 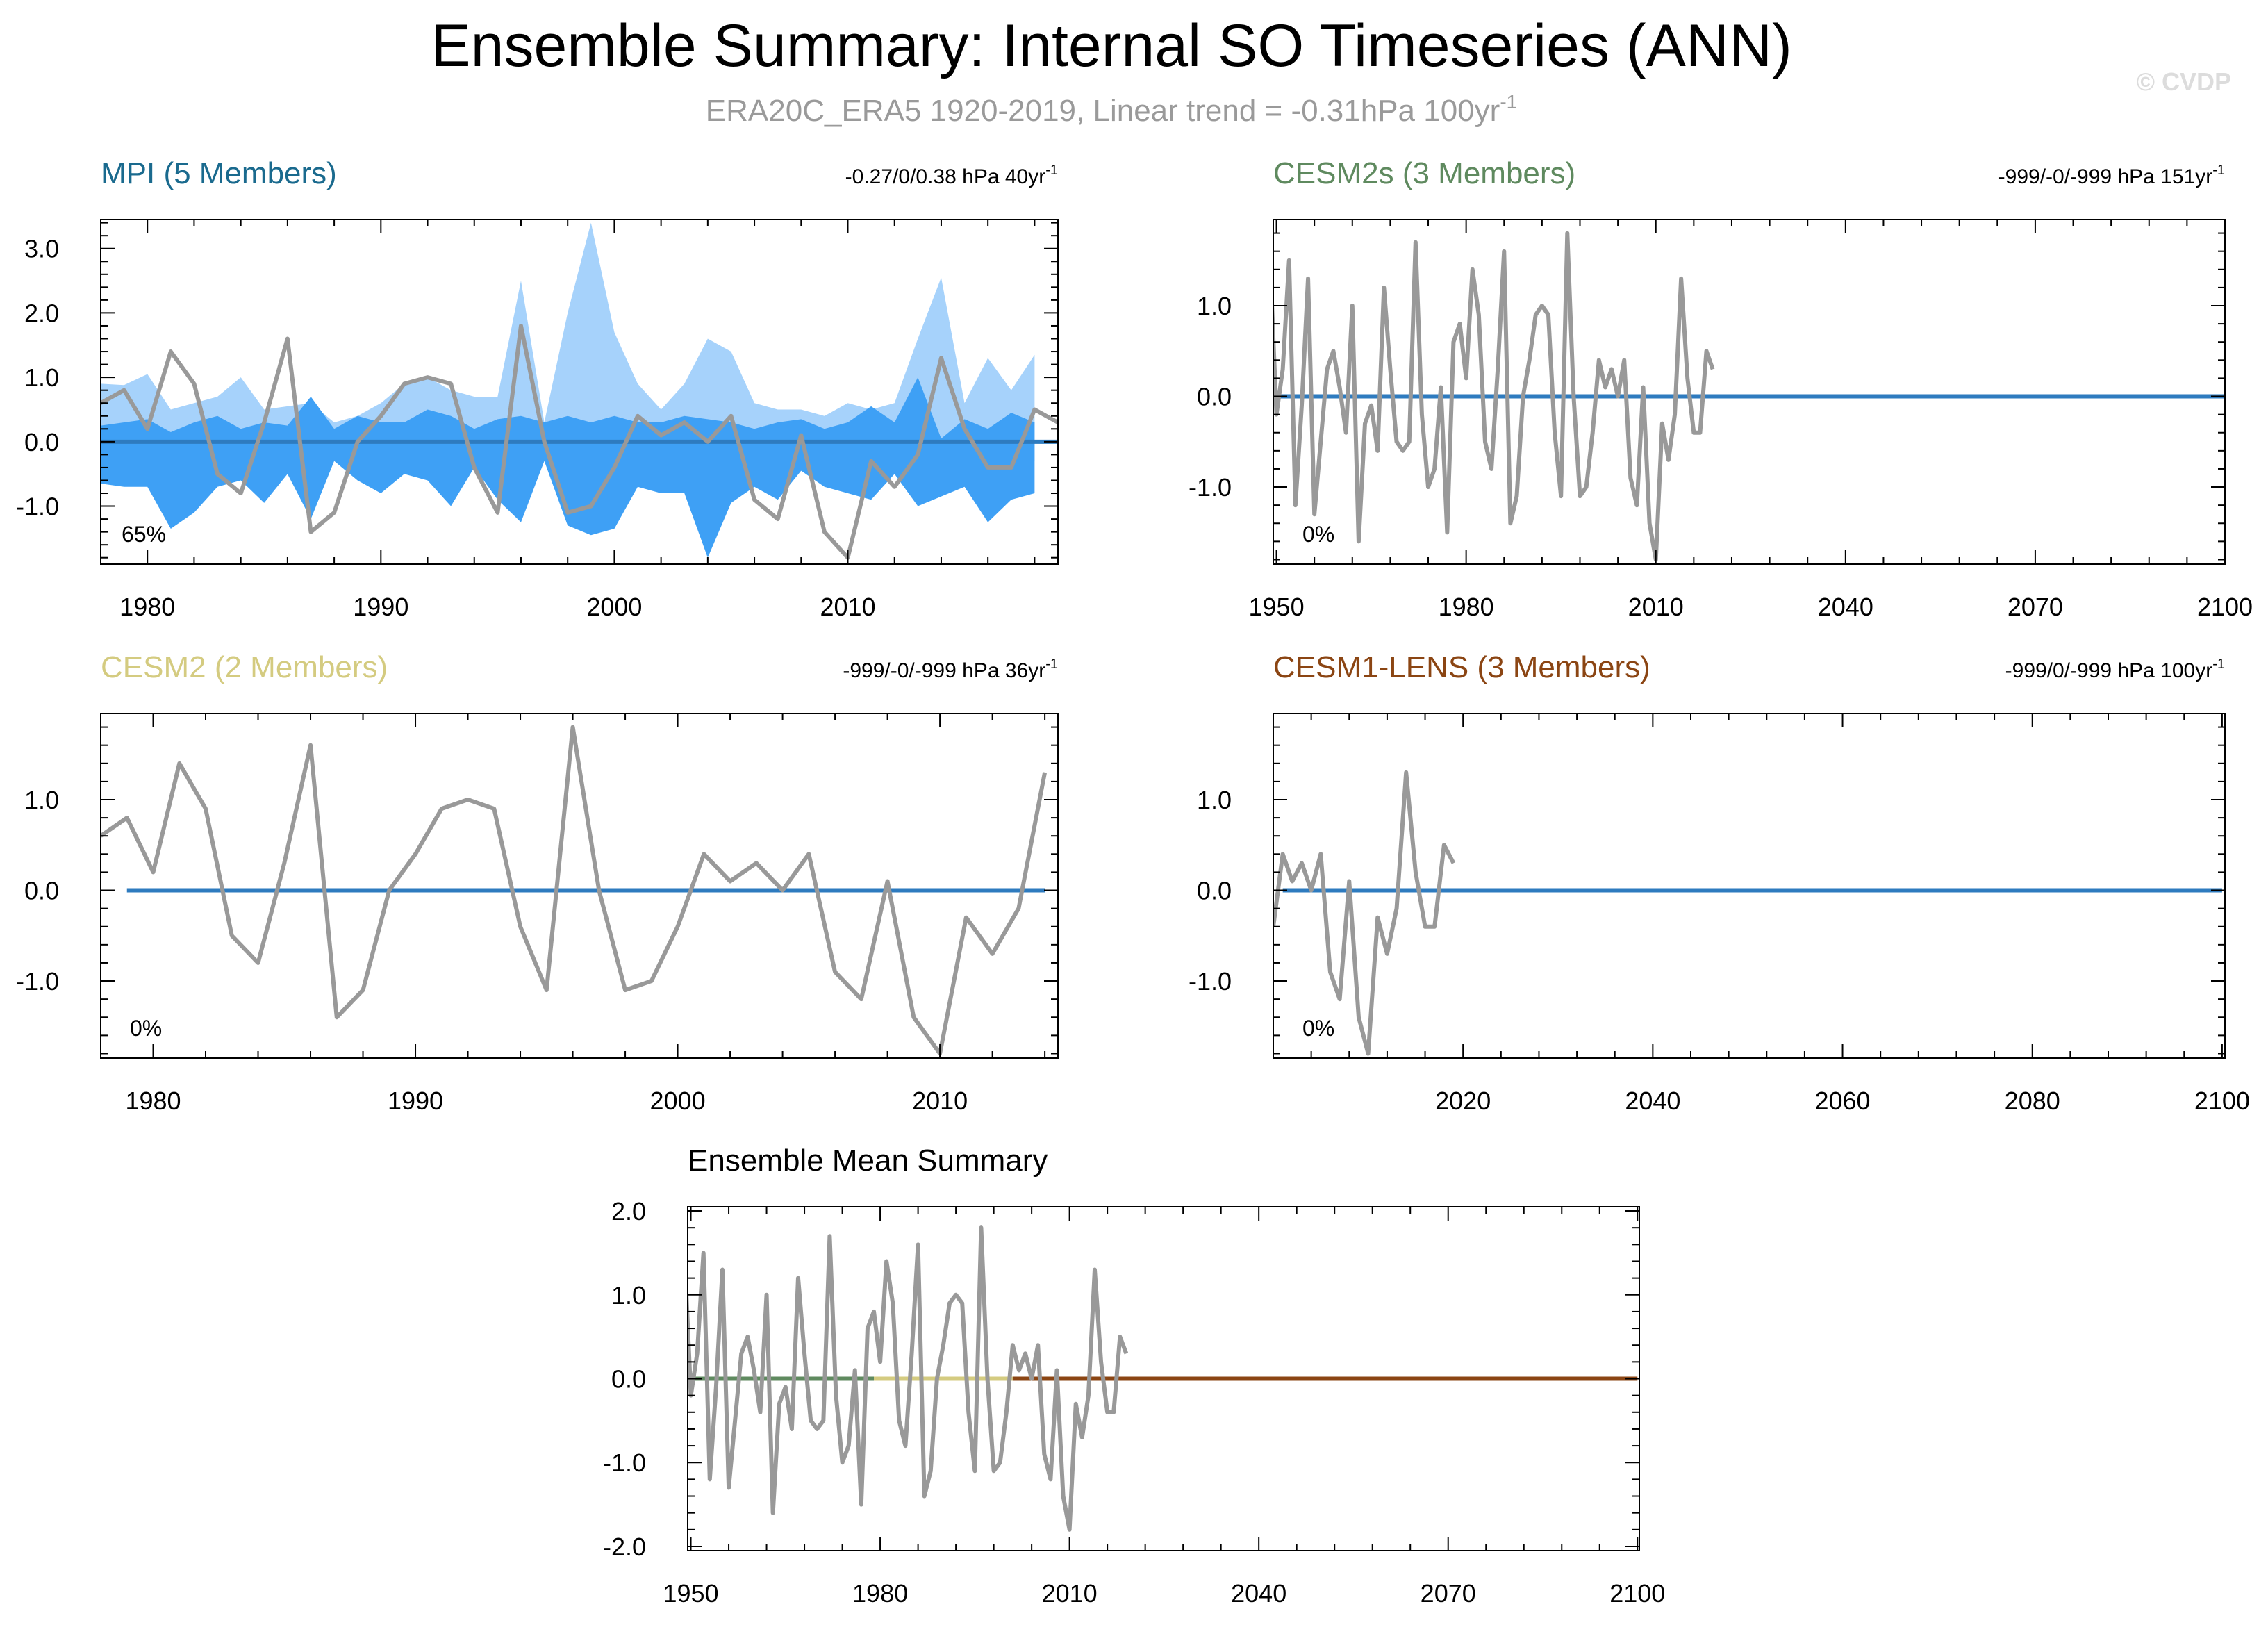 I want to click on y-tick-label: 3.0, so click(x=41, y=249).